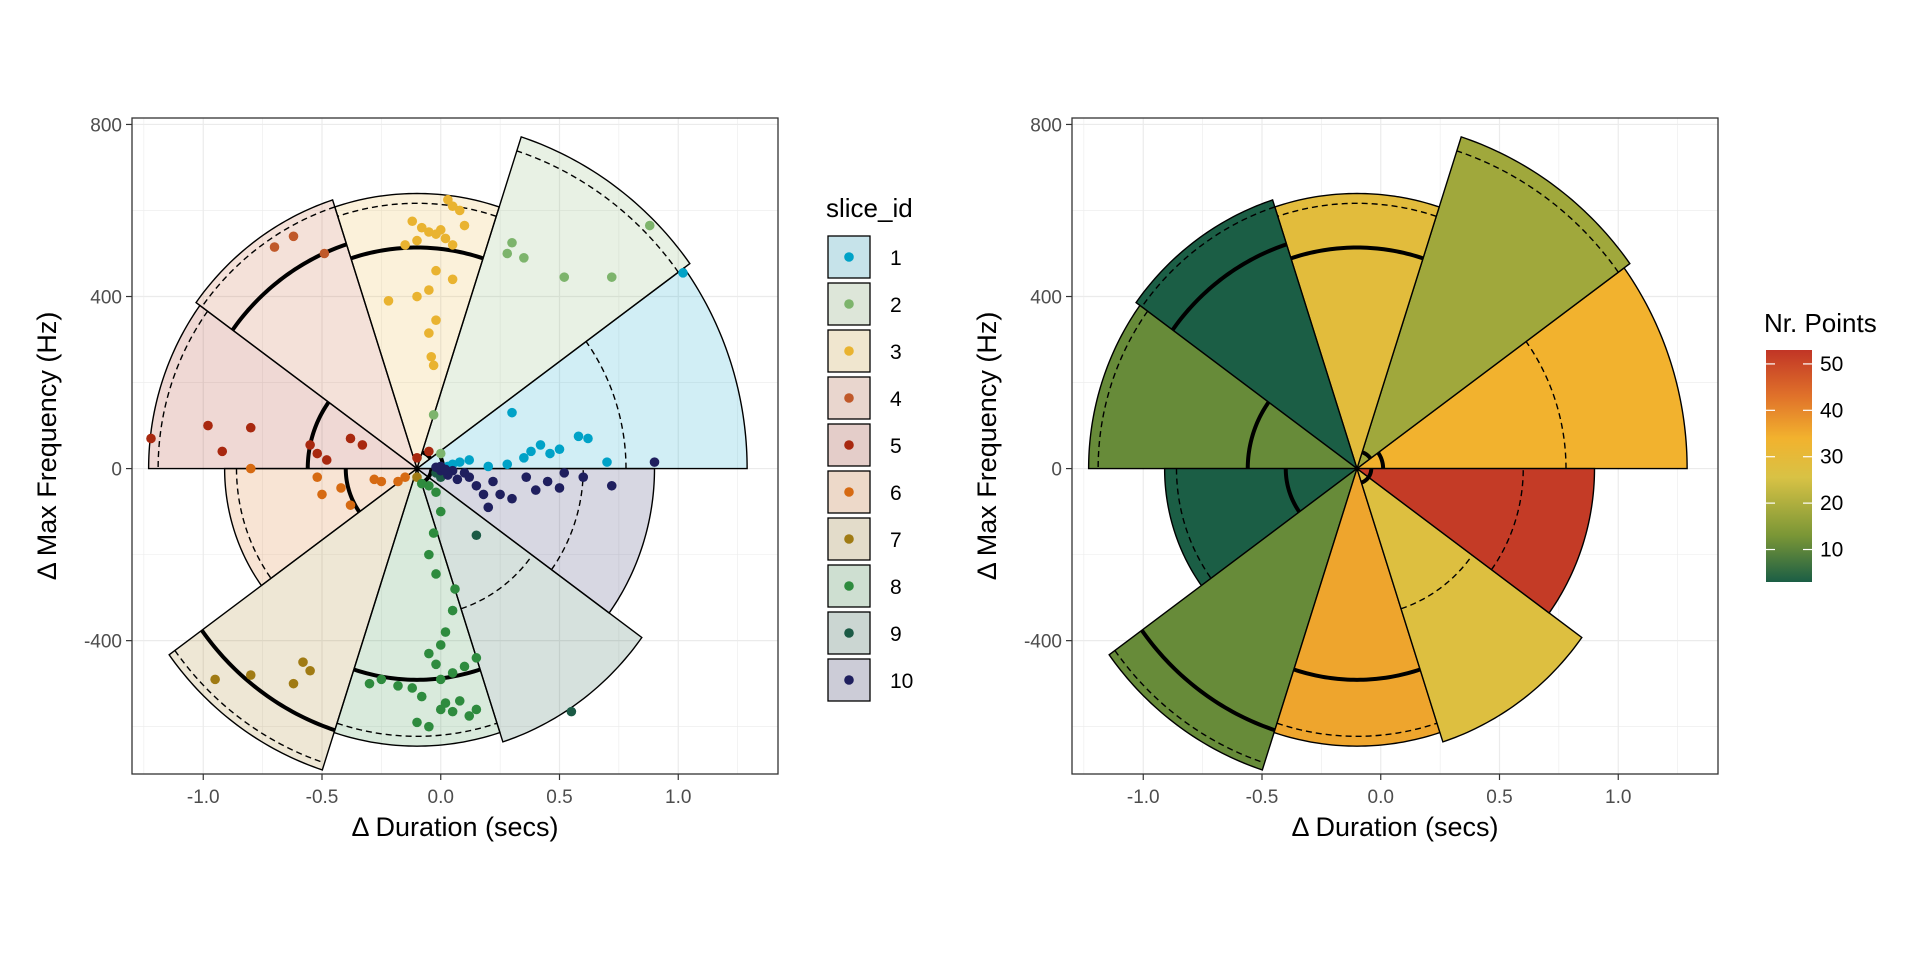 Image resolution: width=1920 pixels, height=960 pixels. What do you see at coordinates (1043, 642) in the screenshot?
I see `y-tick-label: -400` at bounding box center [1043, 642].